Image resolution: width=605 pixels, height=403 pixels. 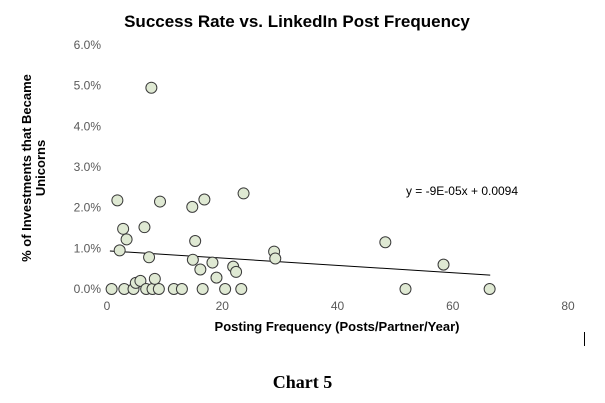 I want to click on y-axis-title: % of Investments that BecameUnicorns, so click(x=33, y=168).